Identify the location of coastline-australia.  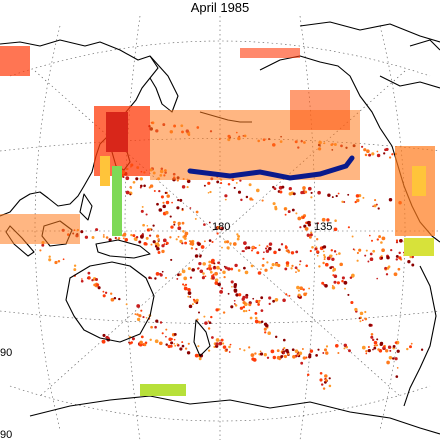
(110, 302).